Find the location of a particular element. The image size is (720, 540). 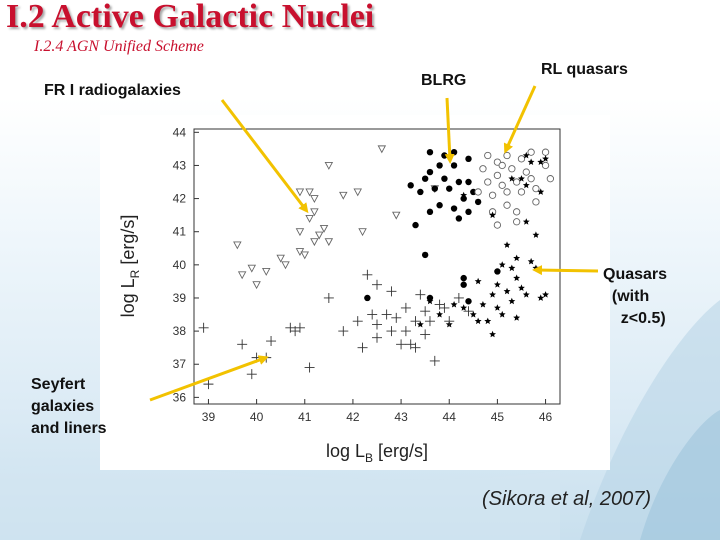

x-tick-label: 43 is located at coordinates (401, 417).